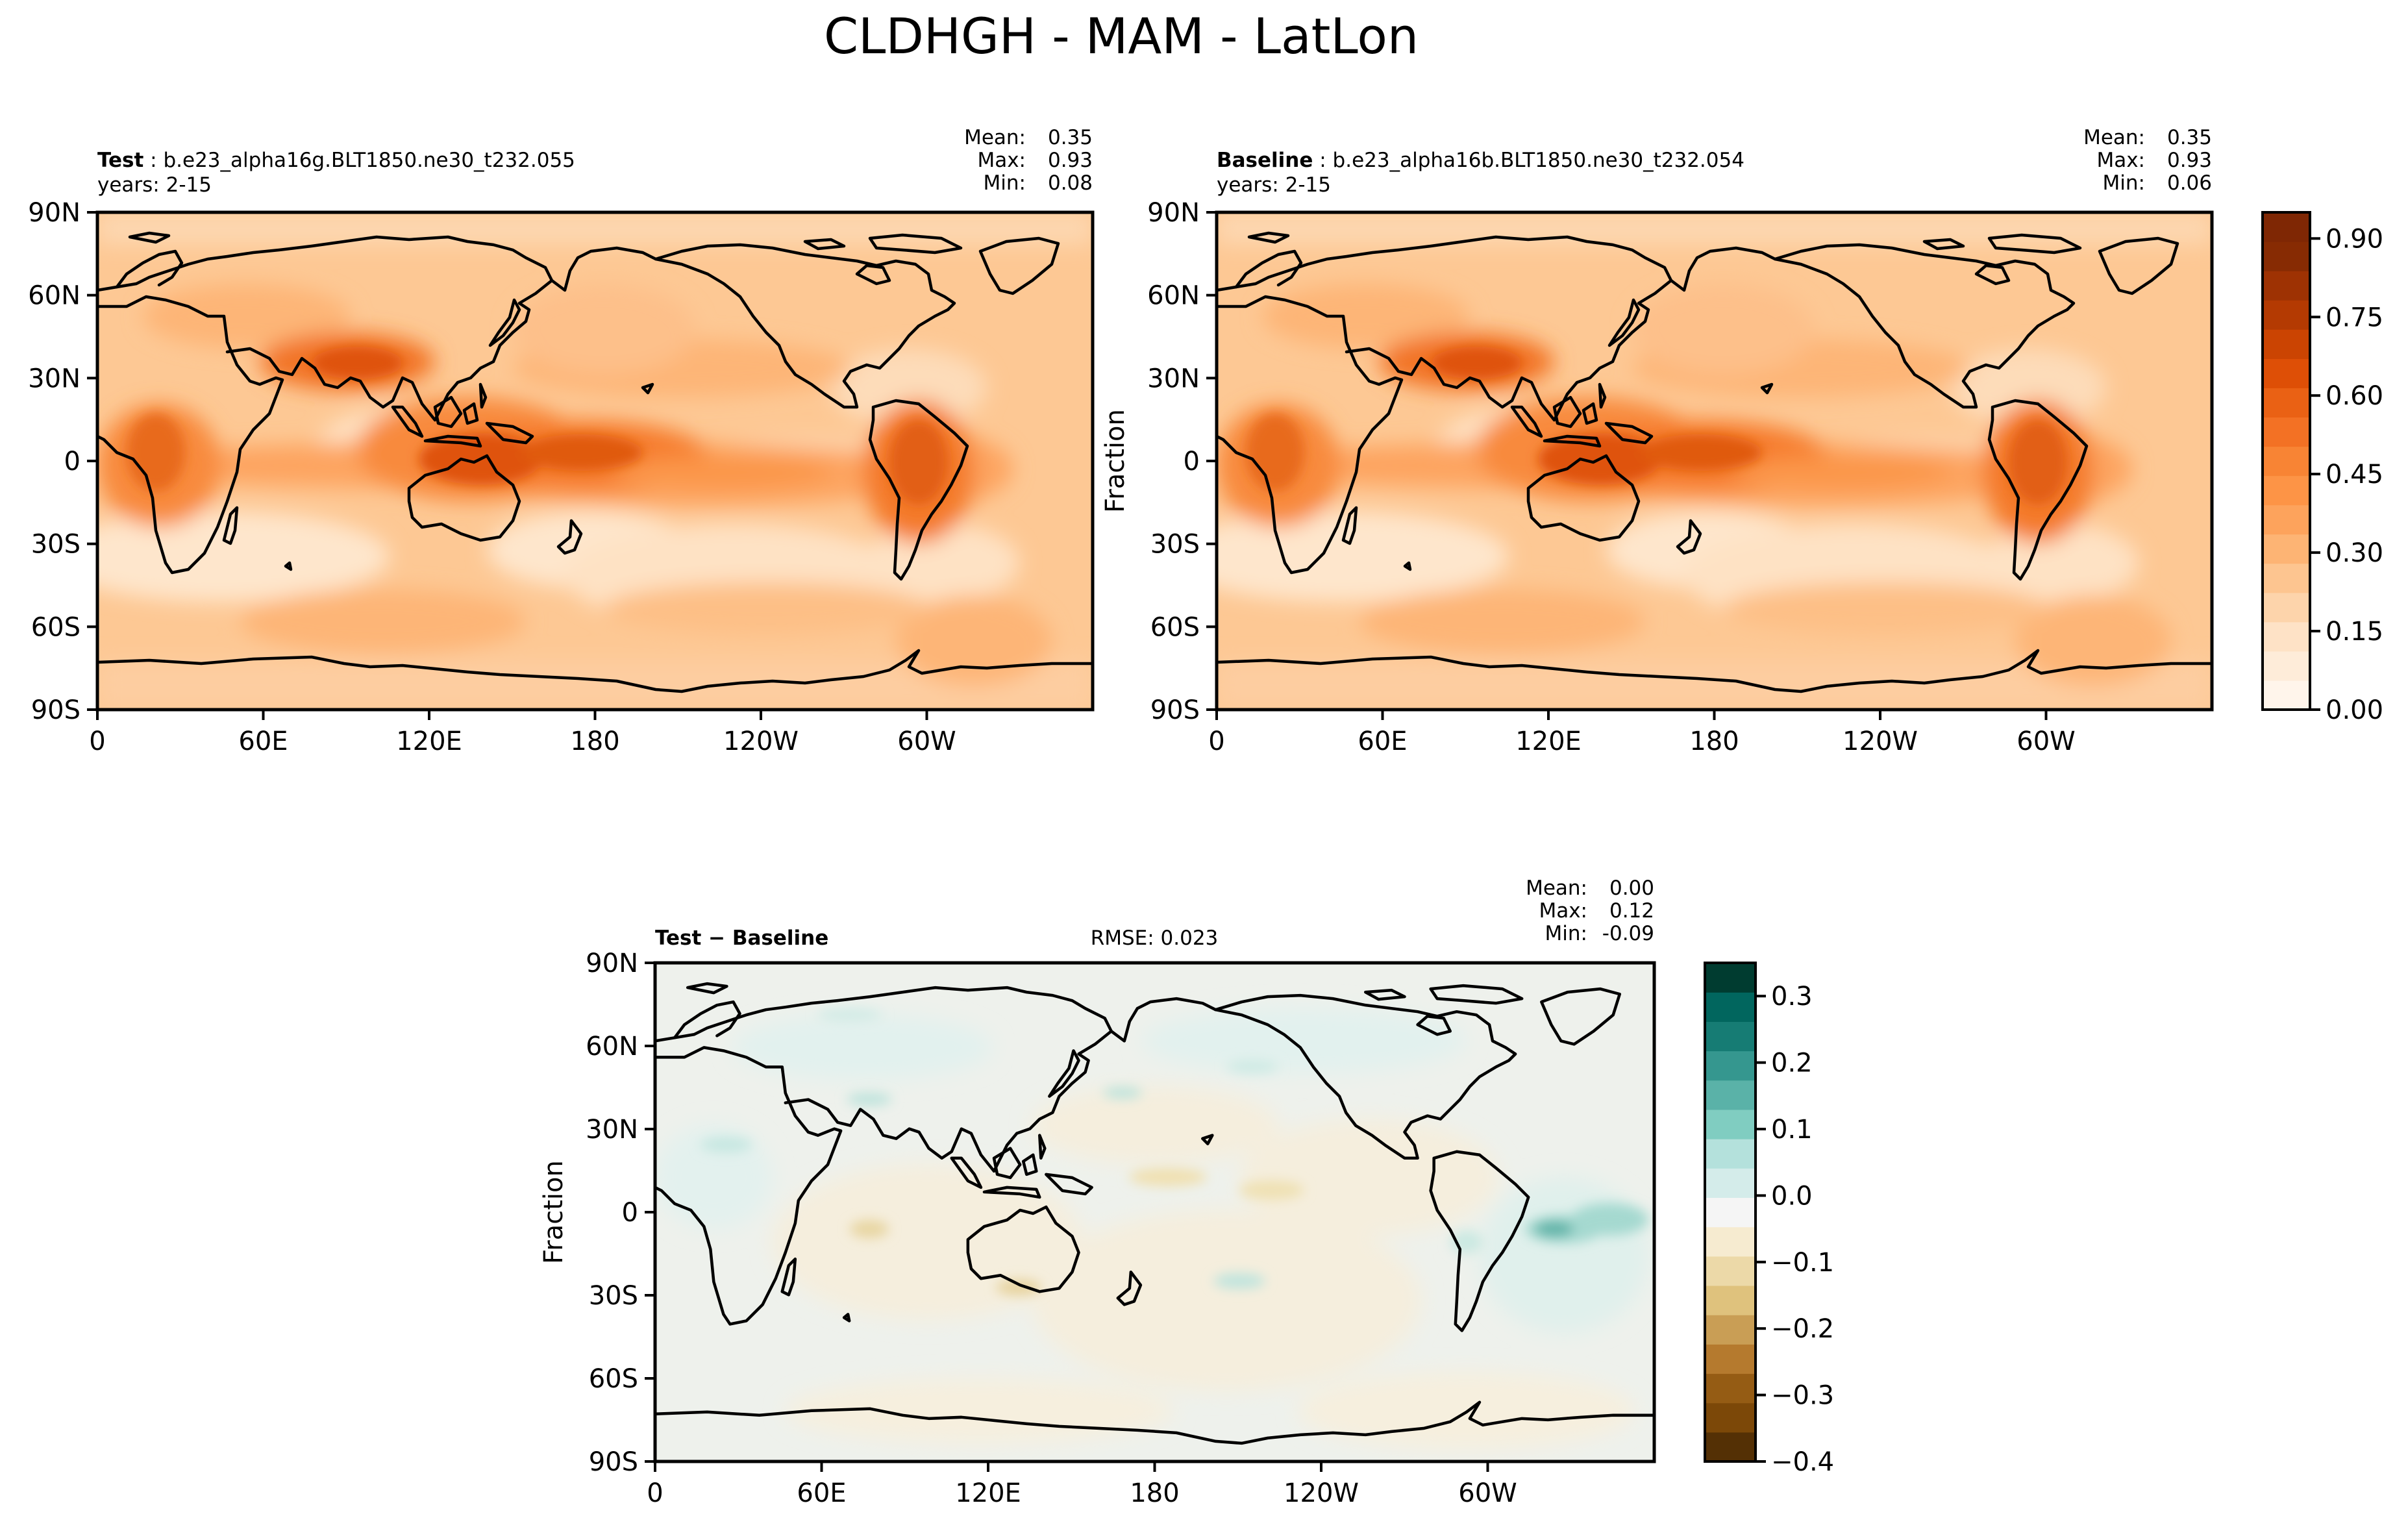 The width and height of the screenshot is (2408, 1529). Describe the element at coordinates (54, 213) in the screenshot. I see `test-ytick-label: 90N` at that location.